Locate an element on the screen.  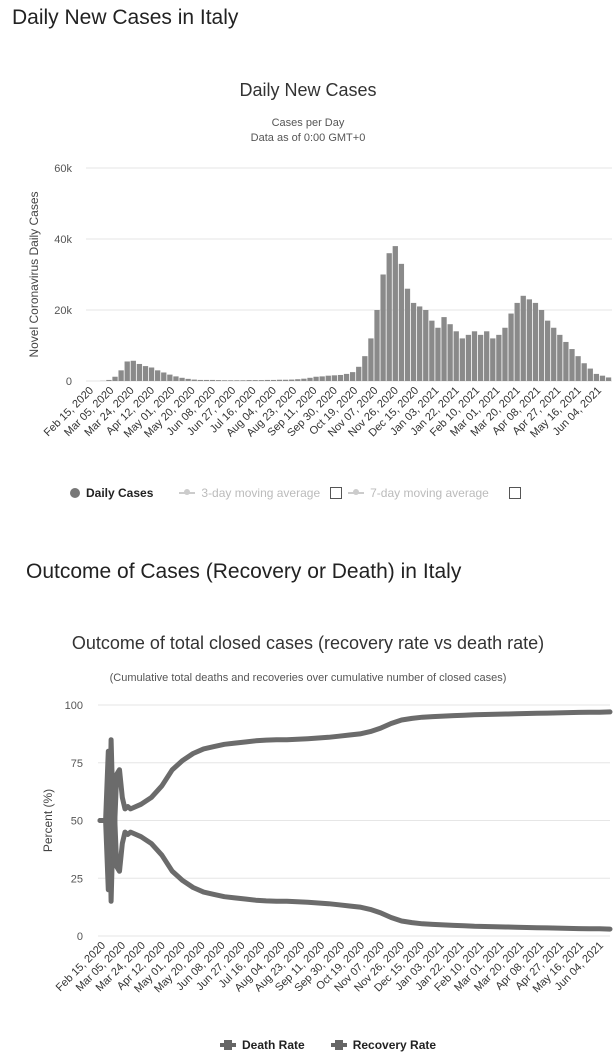
legend-7day-average: 7-day moving average is located at coordinates (429, 493).